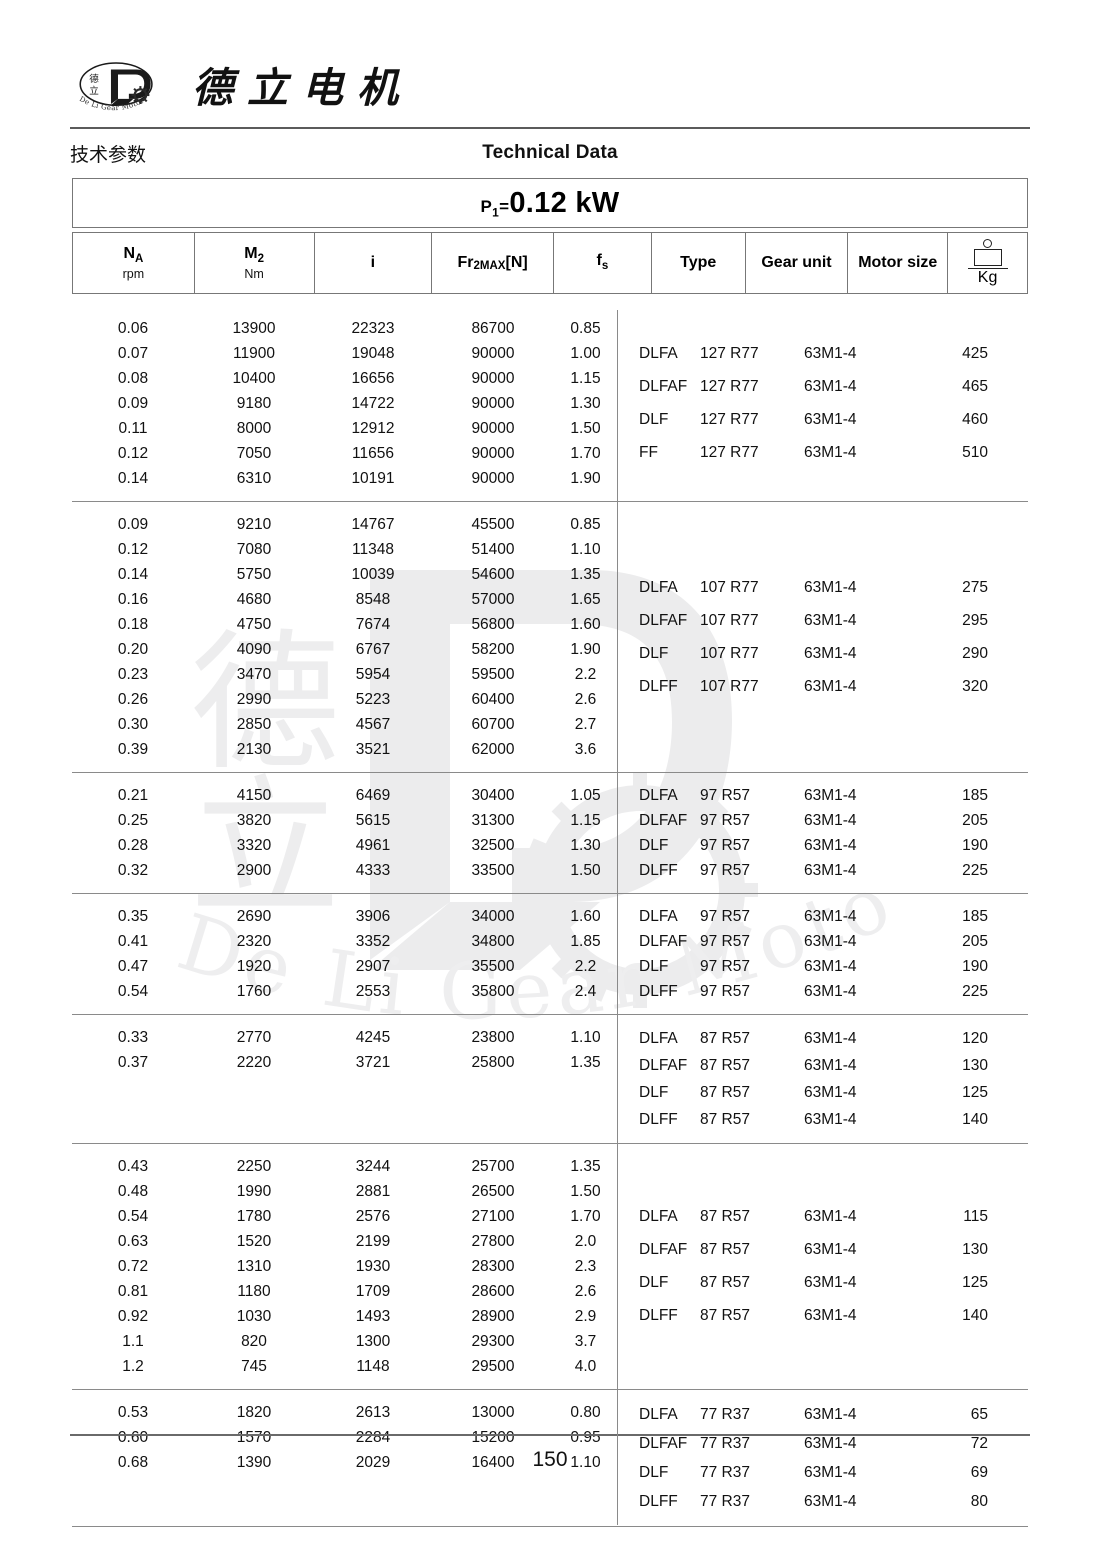 Image resolution: width=1100 pixels, height=1555 pixels. I want to click on cell-fs: 1.70, so click(585, 453).